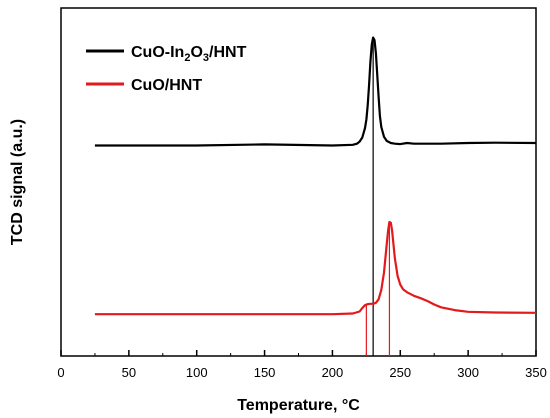 The image size is (550, 418). Describe the element at coordinates (400, 372) in the screenshot. I see `x-tick-label: 250` at that location.